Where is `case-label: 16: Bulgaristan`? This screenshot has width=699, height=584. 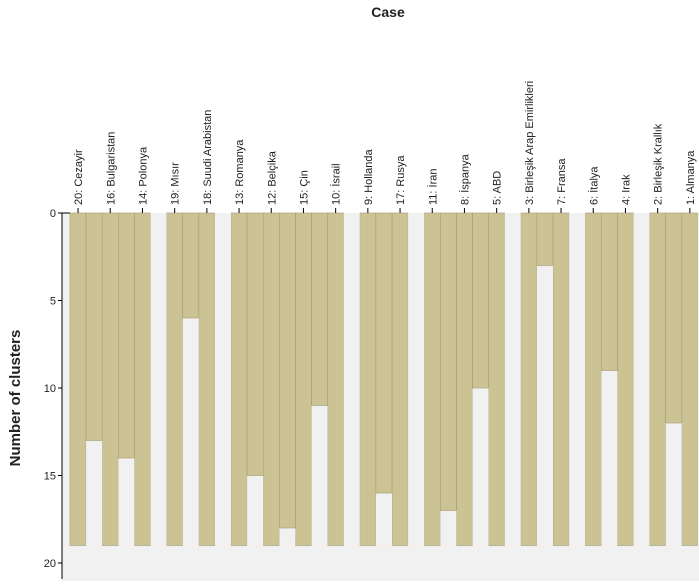 case-label: 16: Bulgaristan is located at coordinates (111, 168).